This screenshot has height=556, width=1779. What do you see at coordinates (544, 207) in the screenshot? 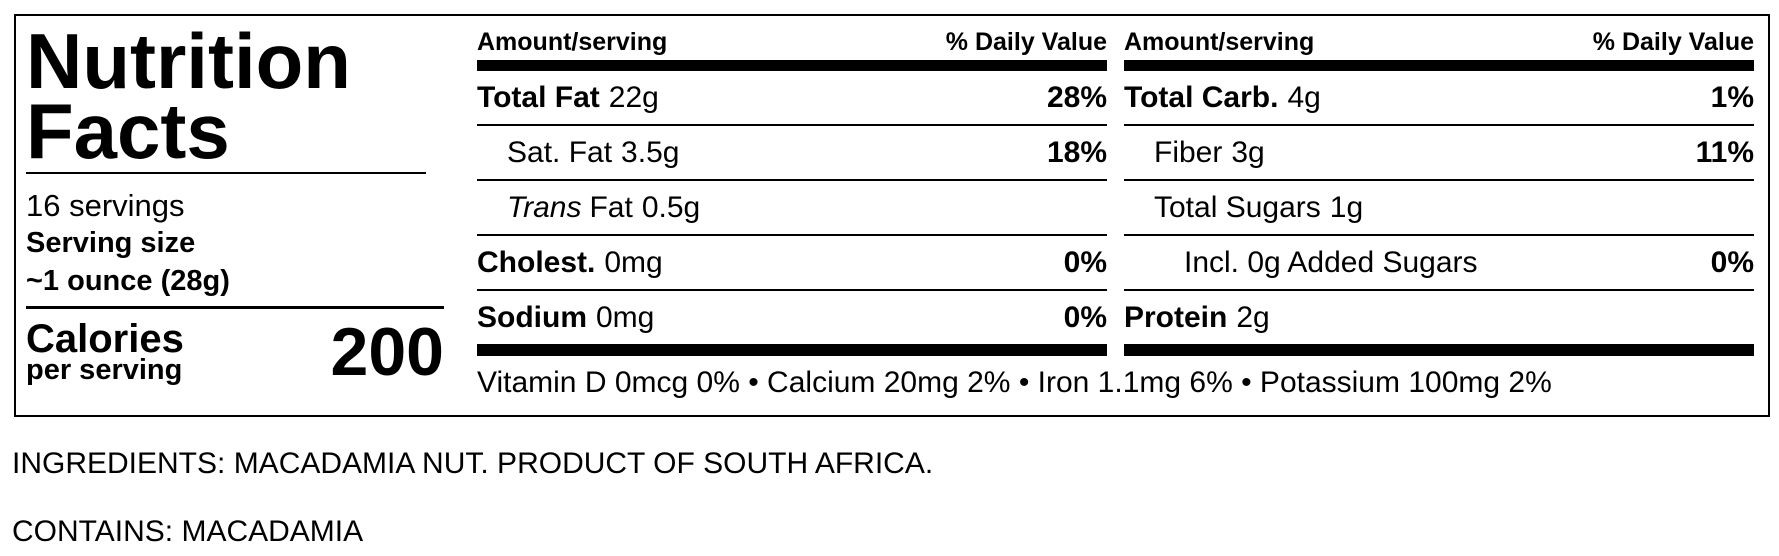
I see `nutrient-name: Trans` at bounding box center [544, 207].